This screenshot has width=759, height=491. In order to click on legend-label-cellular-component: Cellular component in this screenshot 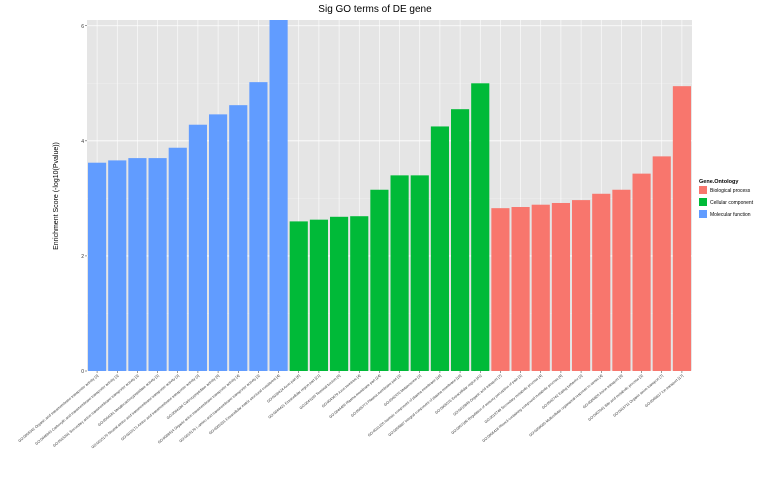, I will do `click(732, 203)`.